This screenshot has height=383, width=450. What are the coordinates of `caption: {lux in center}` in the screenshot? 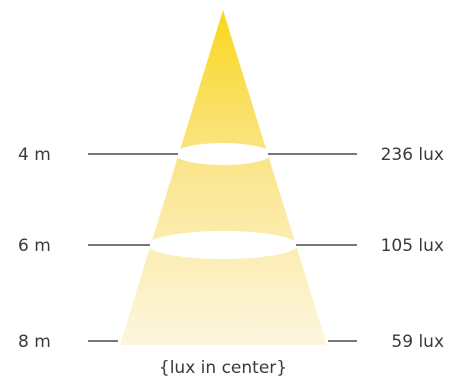 It's located at (223, 368).